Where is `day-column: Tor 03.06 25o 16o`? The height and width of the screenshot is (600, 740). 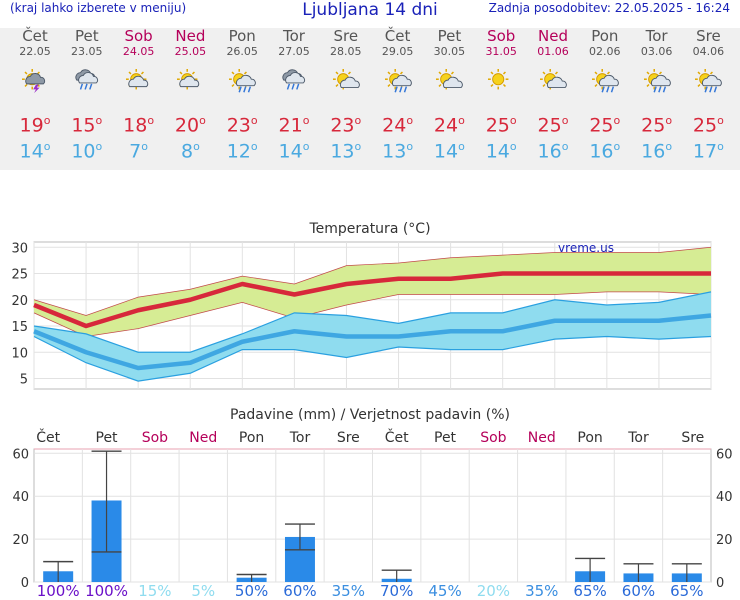 day-column: Tor 03.06 25o 16o is located at coordinates (657, 95).